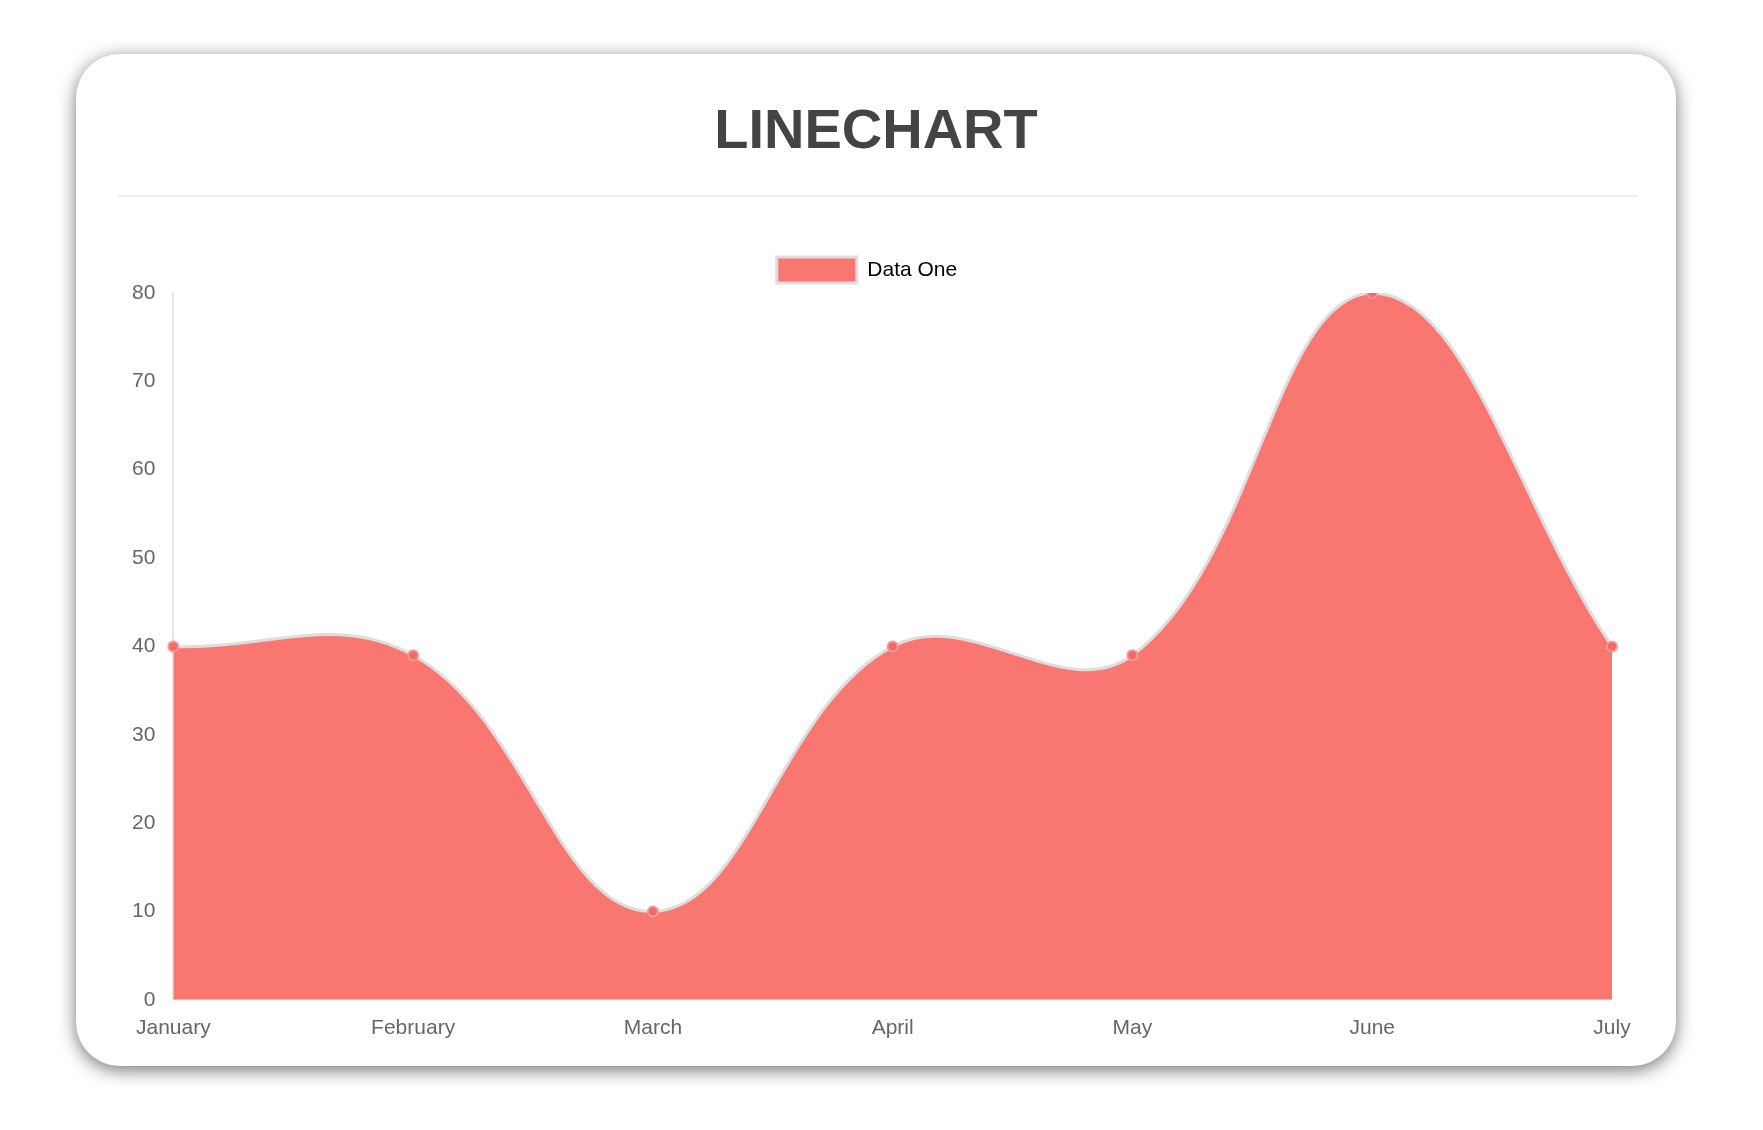 The height and width of the screenshot is (1130, 1763). What do you see at coordinates (413, 1027) in the screenshot?
I see `x-tick-label: February` at bounding box center [413, 1027].